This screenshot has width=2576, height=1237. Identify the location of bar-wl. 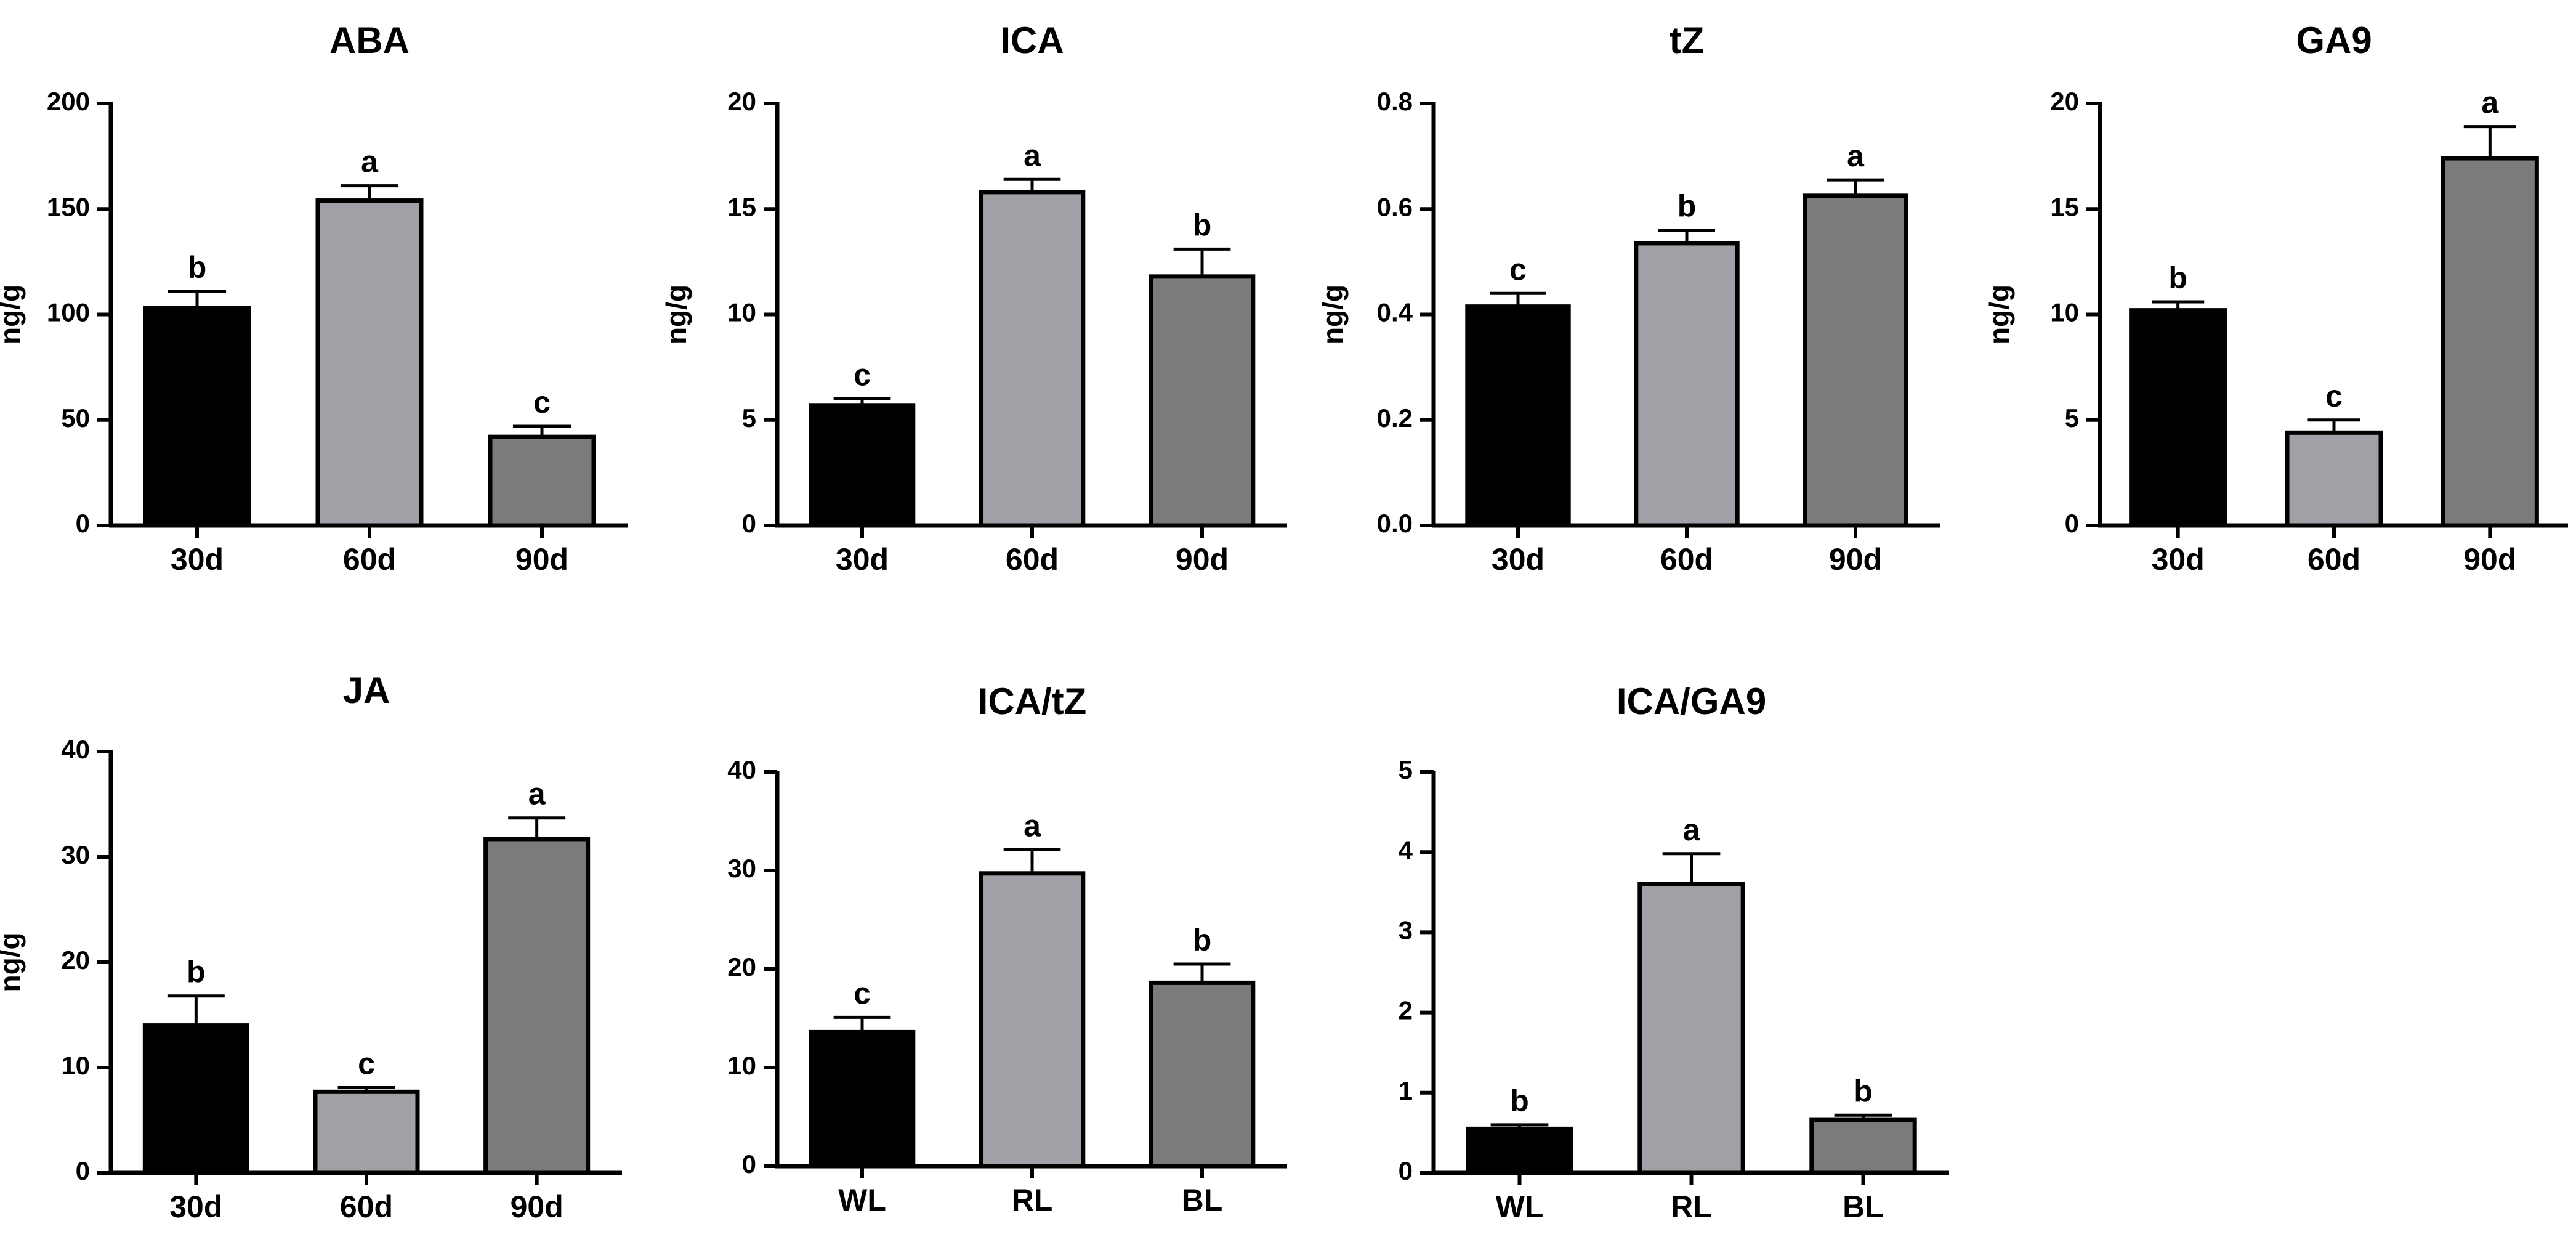
(862, 1099).